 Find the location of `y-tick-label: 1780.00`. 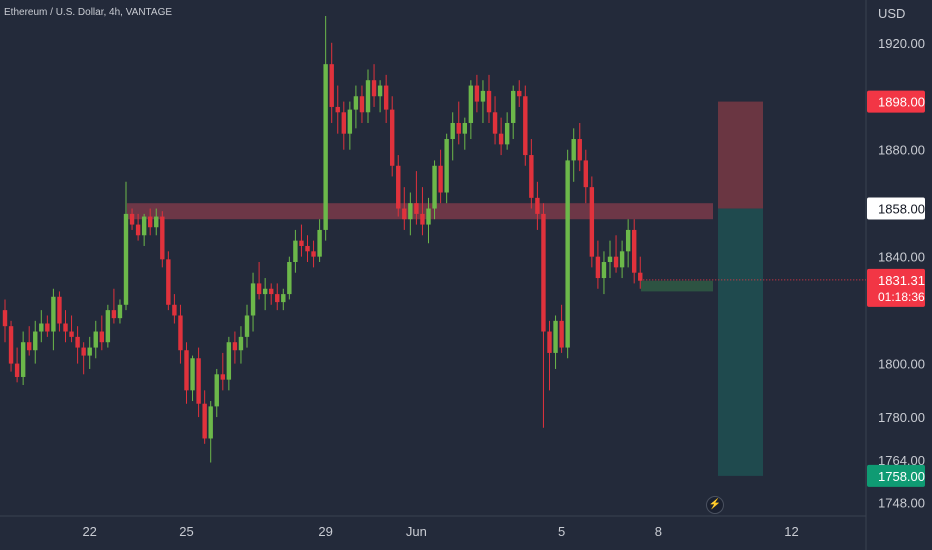

y-tick-label: 1780.00 is located at coordinates (901, 417).